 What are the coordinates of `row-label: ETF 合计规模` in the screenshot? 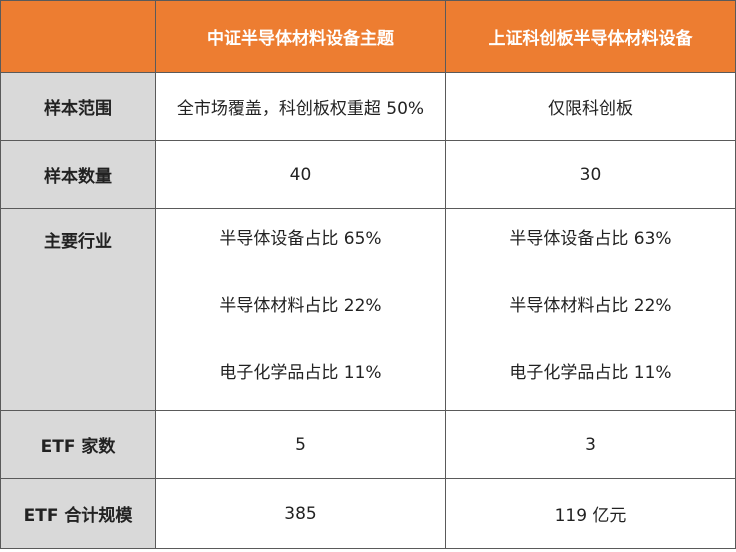 It's located at (78, 513).